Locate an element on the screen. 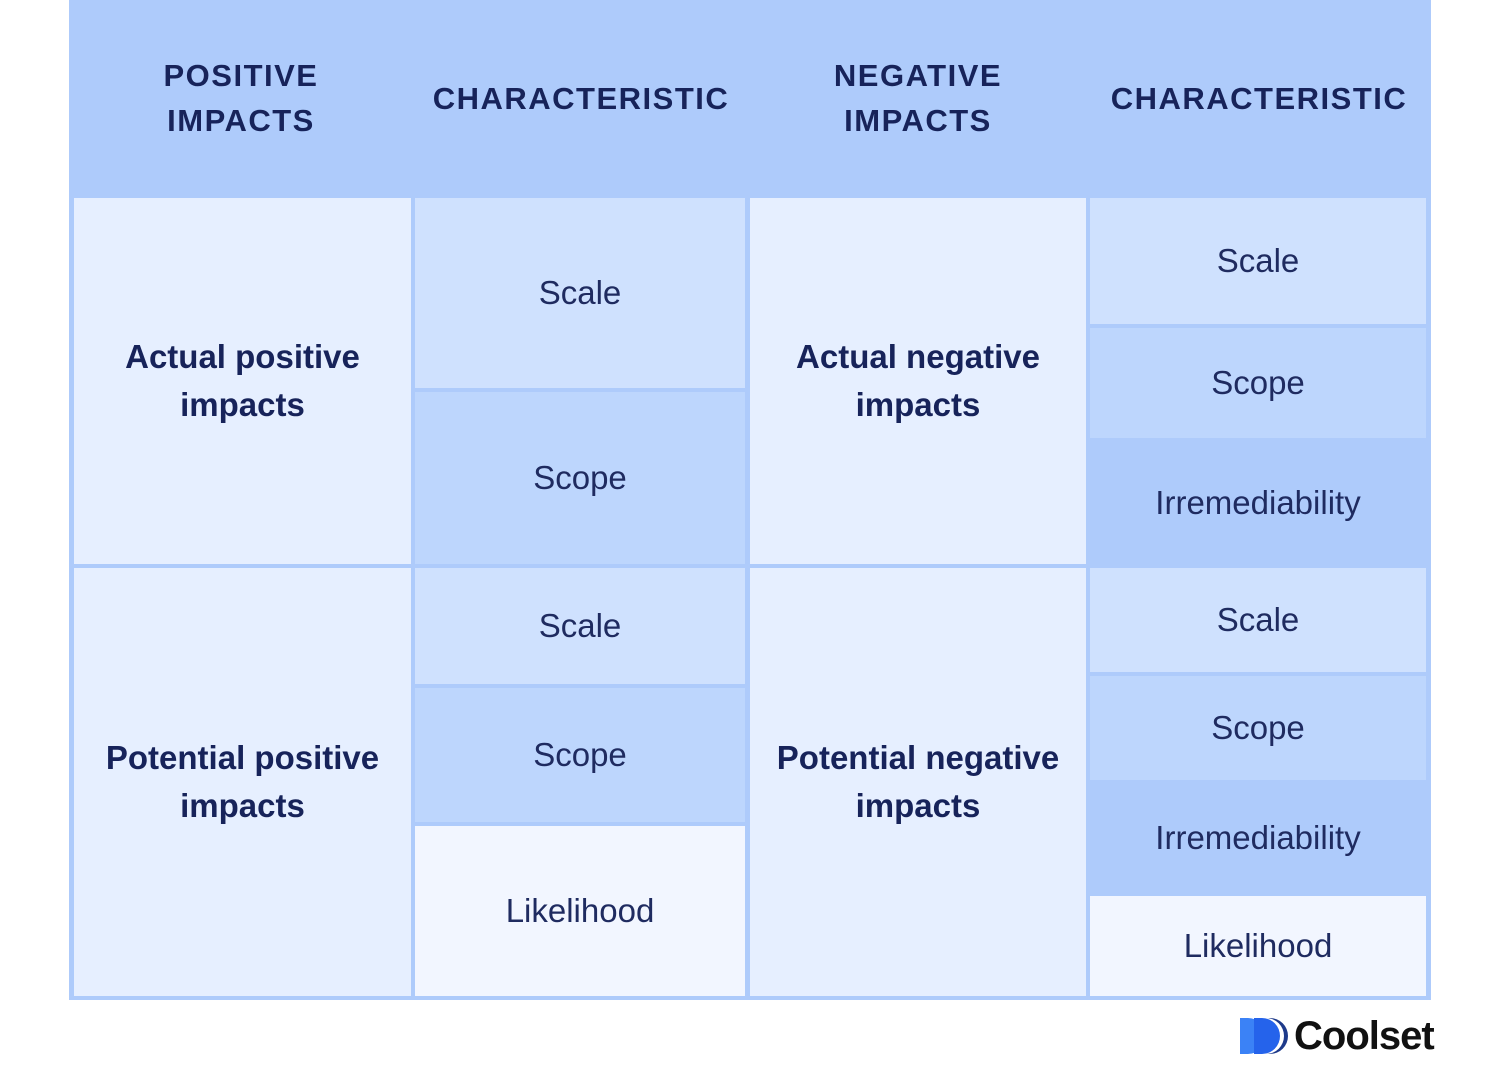  coolset-logo: Coolset is located at coordinates (1337, 1035).